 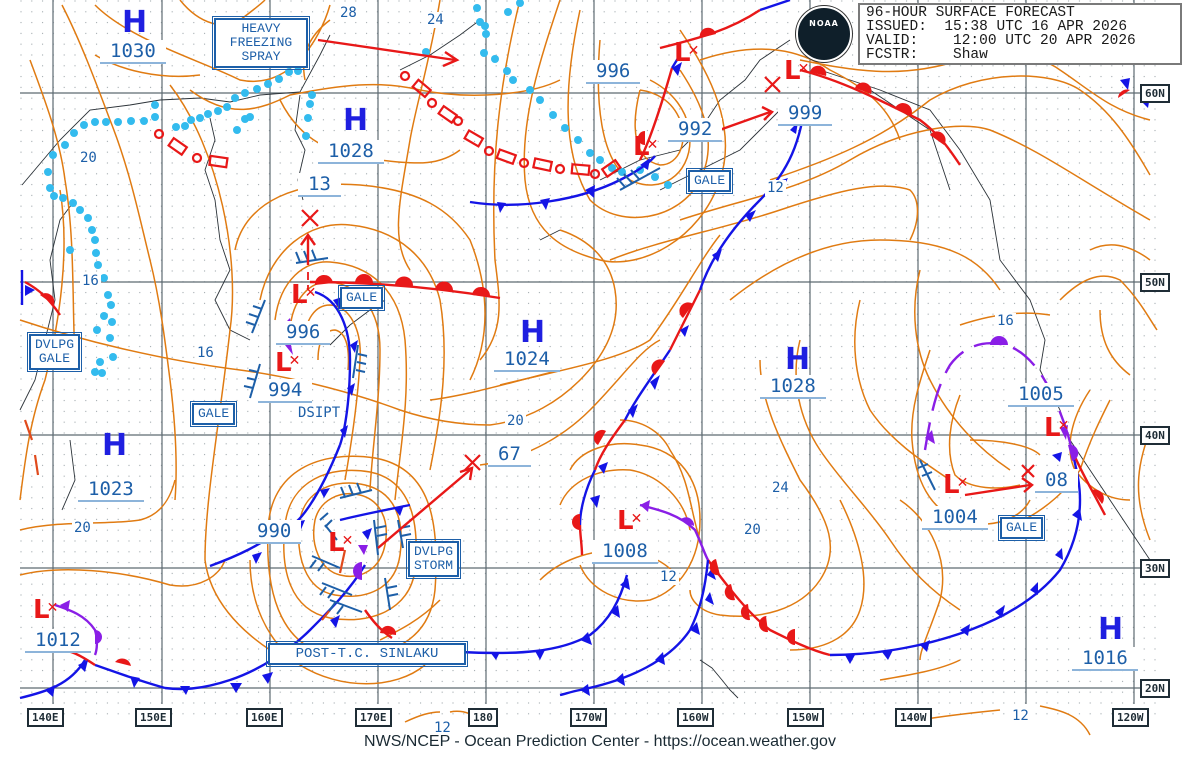 What do you see at coordinates (1155, 282) in the screenshot?
I see `lat-label-50n: 50N` at bounding box center [1155, 282].